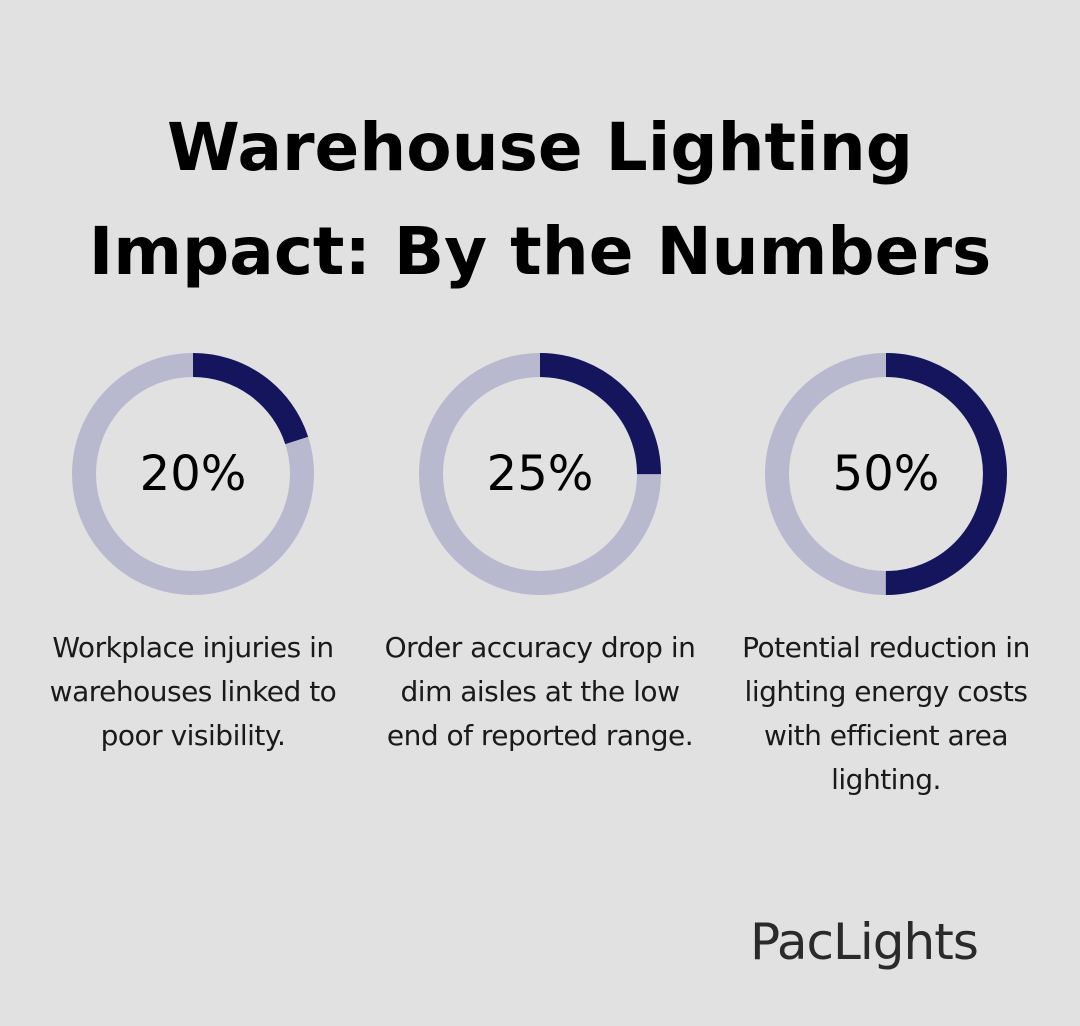  What do you see at coordinates (540, 251) in the screenshot?
I see `title-line-2: Impact: By the Numbers` at bounding box center [540, 251].